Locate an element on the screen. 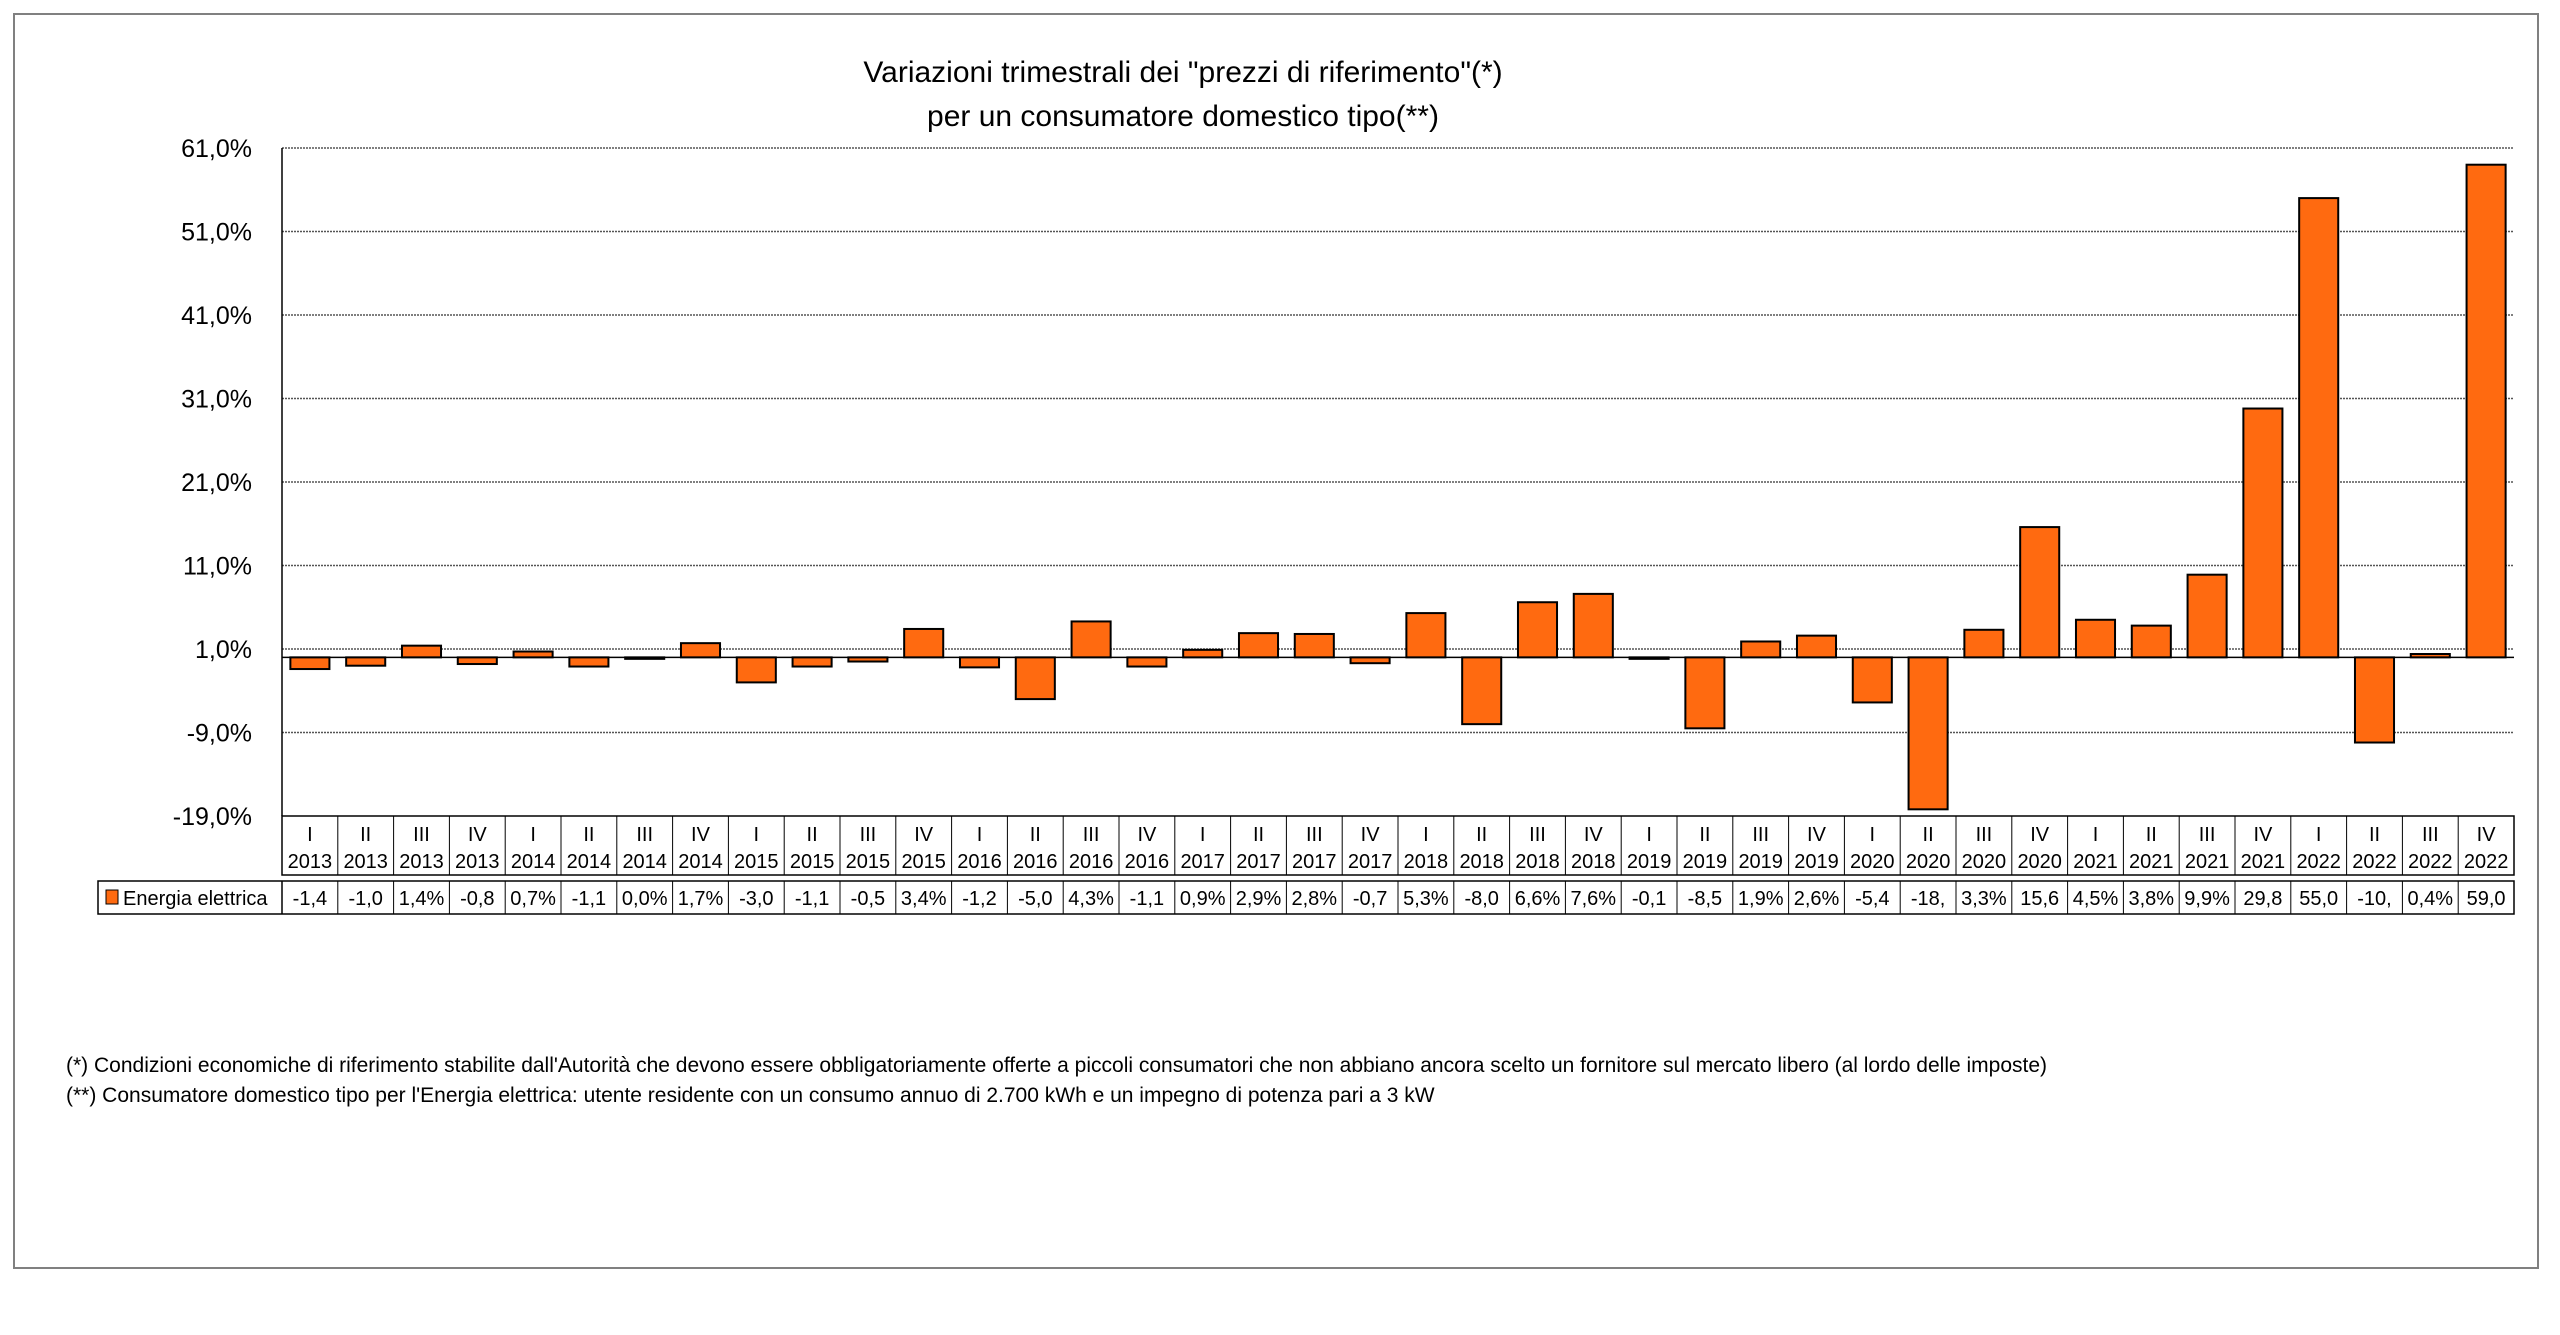 The height and width of the screenshot is (1335, 2560). data-label: -5,0 is located at coordinates (1035, 899).